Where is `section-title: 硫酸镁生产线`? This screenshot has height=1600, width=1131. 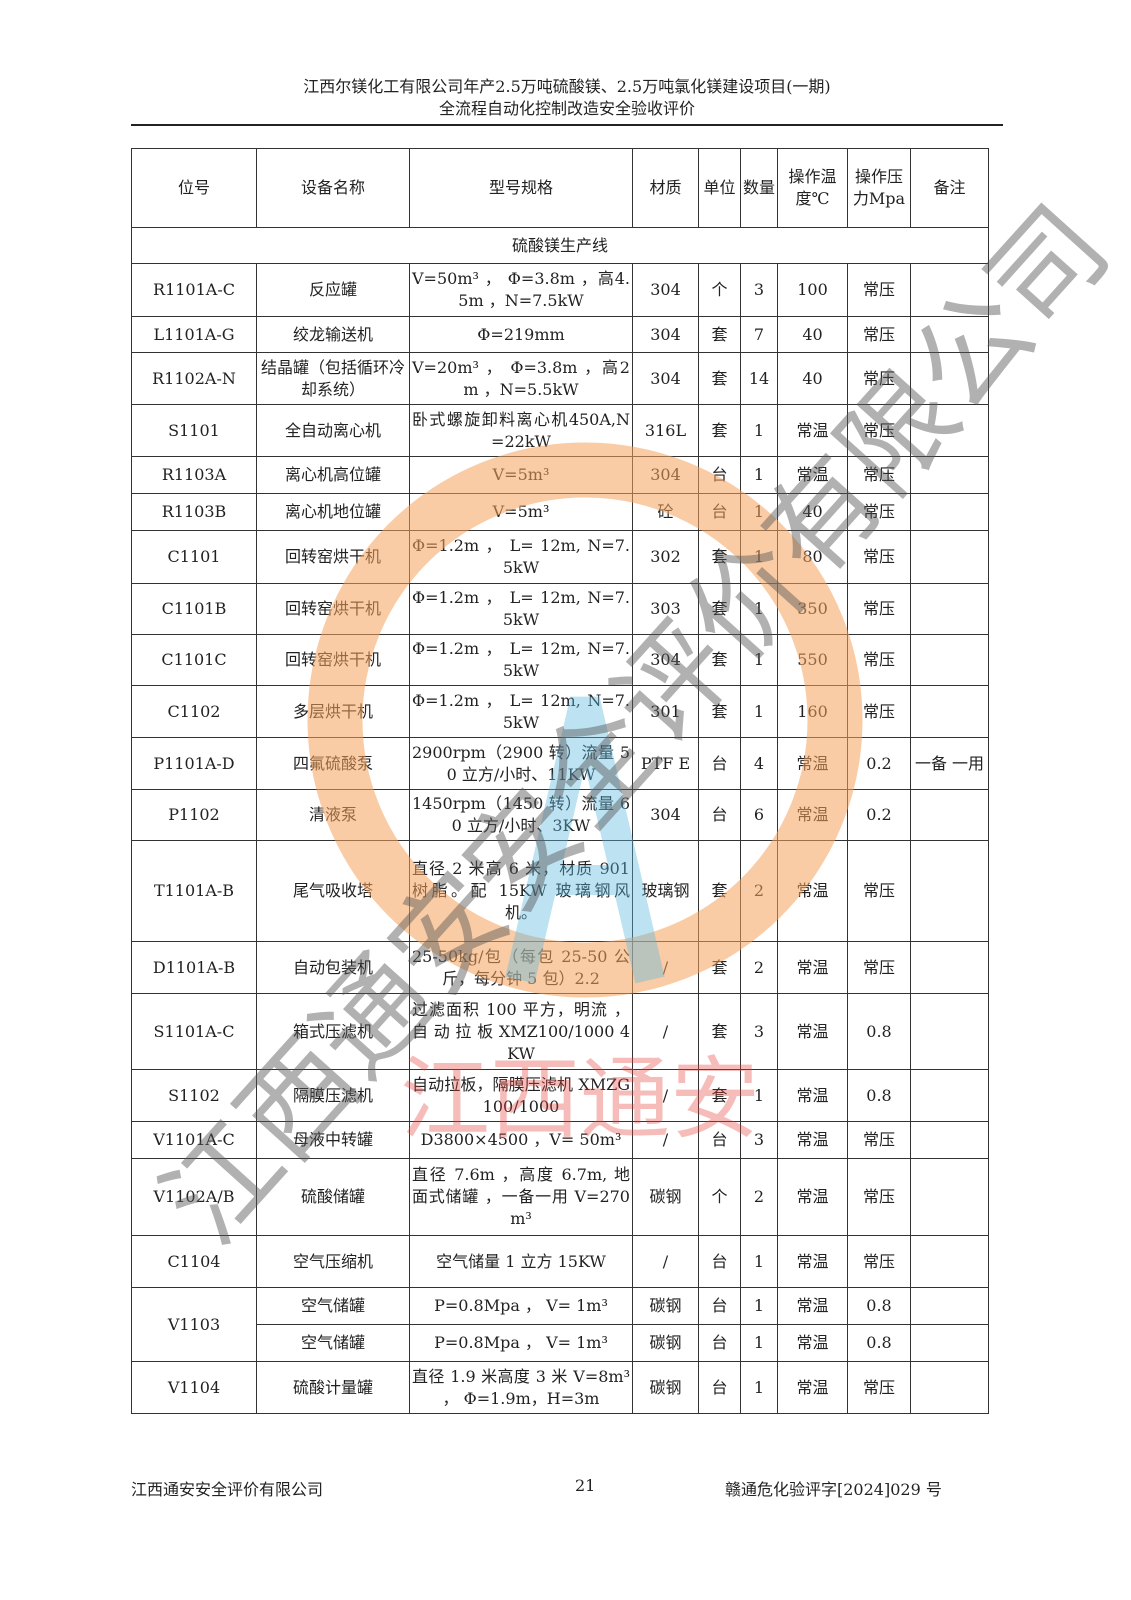
section-title: 硫酸镁生产线 is located at coordinates (560, 245).